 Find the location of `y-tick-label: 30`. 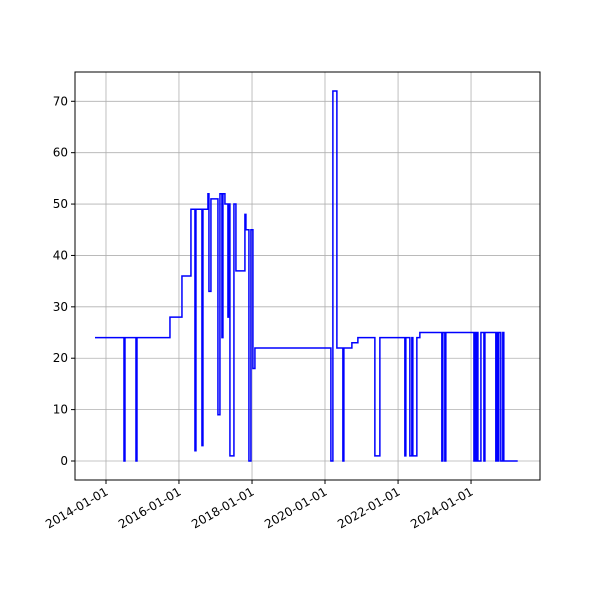

y-tick-label: 30 is located at coordinates (60, 307).